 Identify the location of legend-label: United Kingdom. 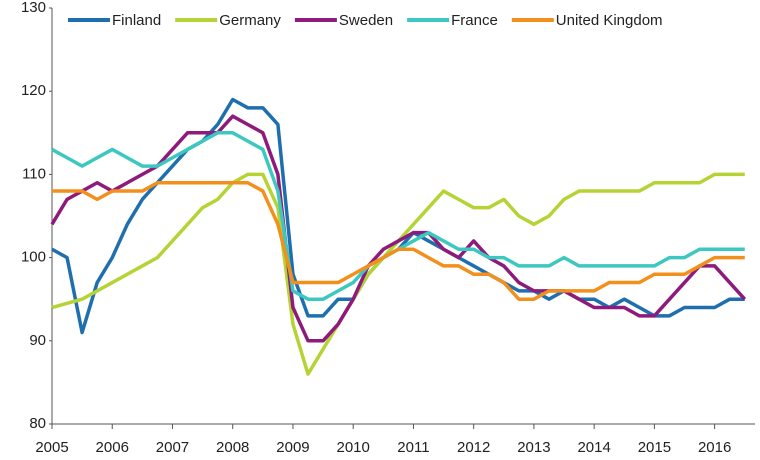
(609, 20).